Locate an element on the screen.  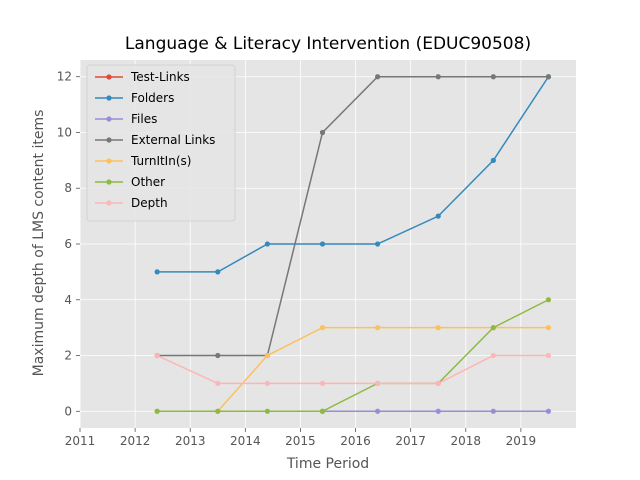
y-axis-ticks: 0 2 4 6 8 10 12 is located at coordinates (68, 244).